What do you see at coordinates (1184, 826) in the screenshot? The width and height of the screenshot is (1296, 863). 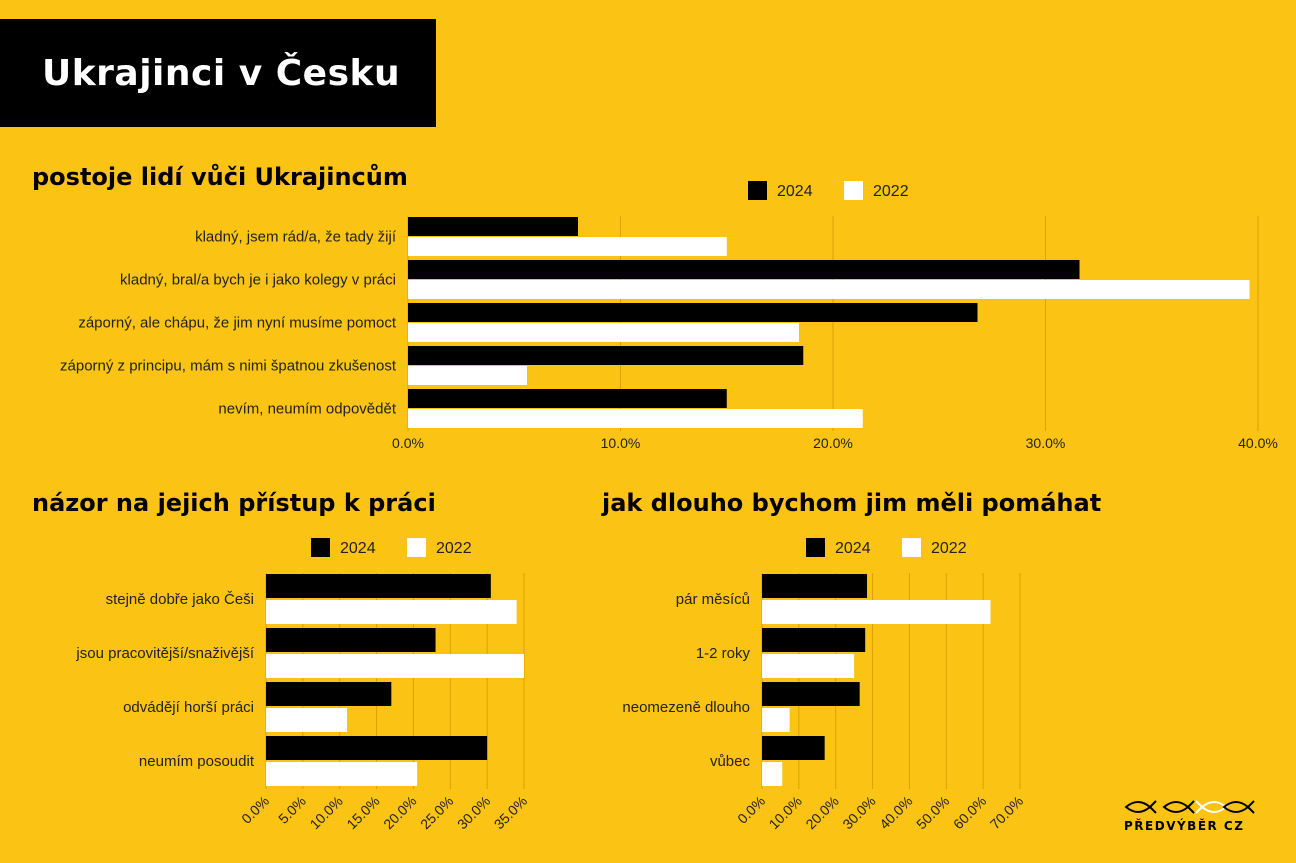 I see `logo-text: PŘEDVÝBĚR CZ` at bounding box center [1184, 826].